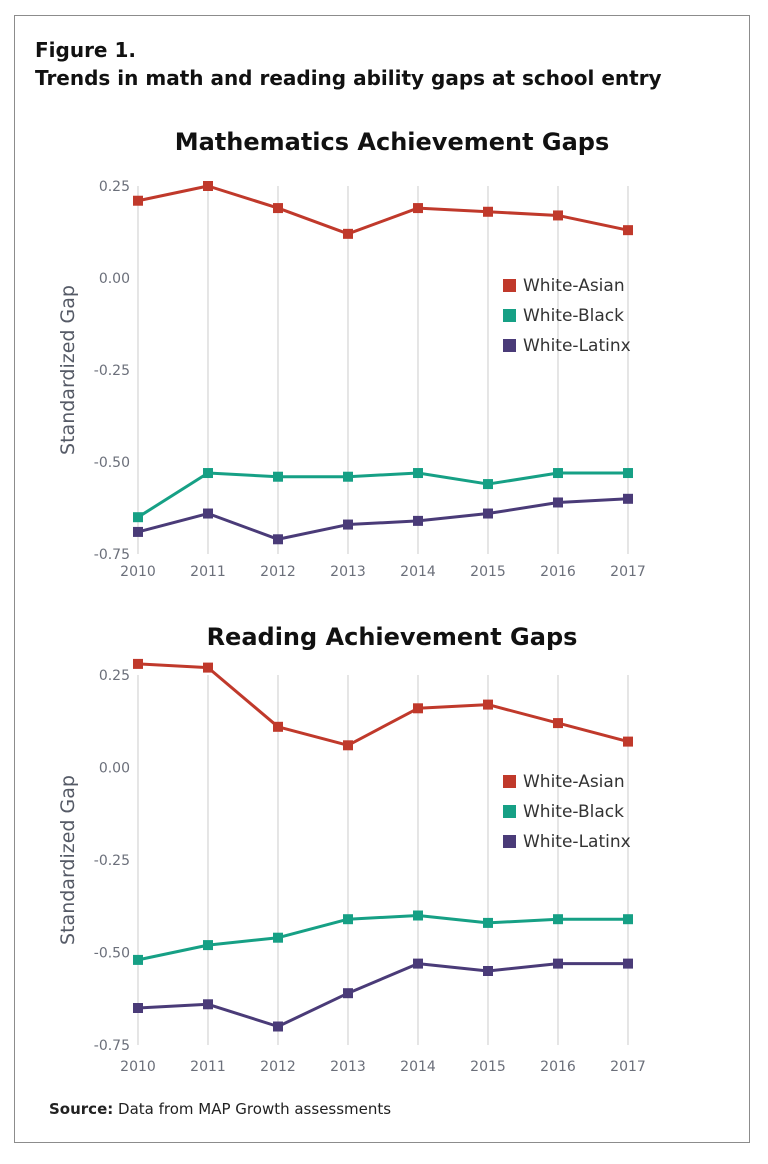  What do you see at coordinates (255, 1109) in the screenshot?
I see `source-text: Data from MAP Growth assessments` at bounding box center [255, 1109].